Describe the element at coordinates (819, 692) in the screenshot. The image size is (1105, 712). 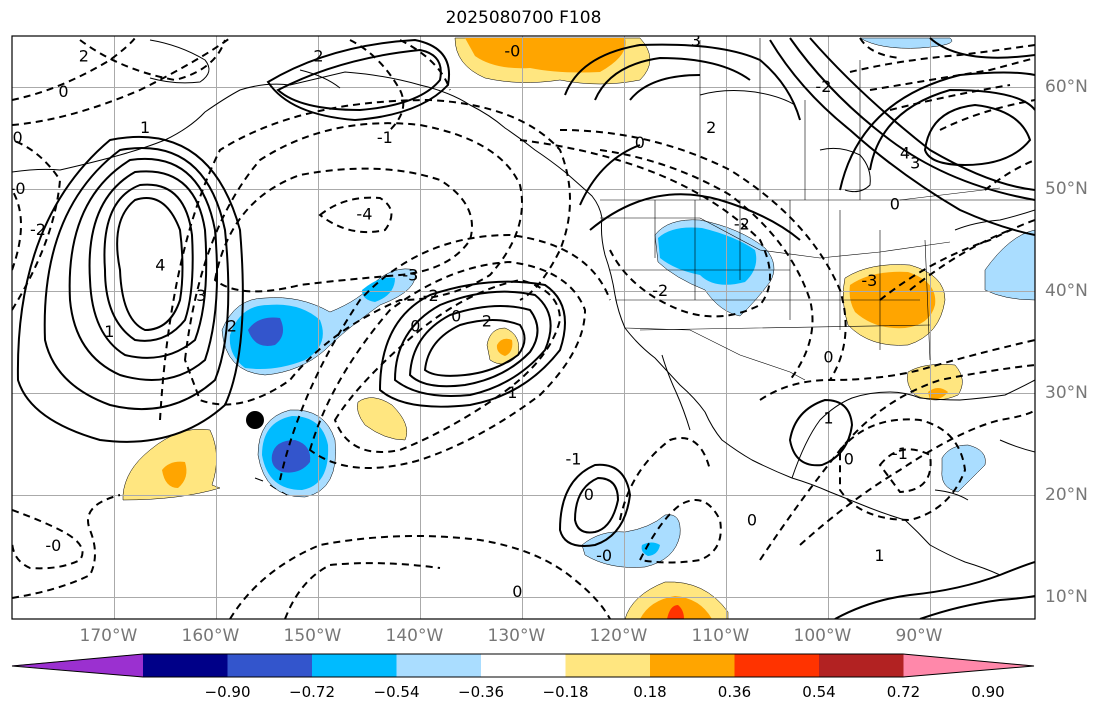
I see `colorbar-tick-label: 0.54` at that location.